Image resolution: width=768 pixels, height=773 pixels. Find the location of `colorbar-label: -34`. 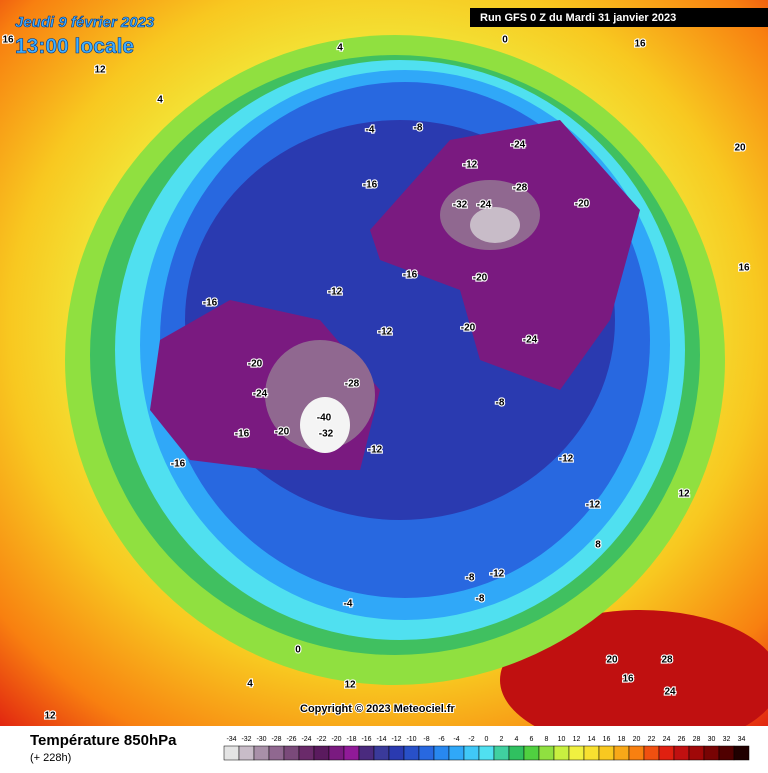

colorbar-label: -34 is located at coordinates (231, 739).